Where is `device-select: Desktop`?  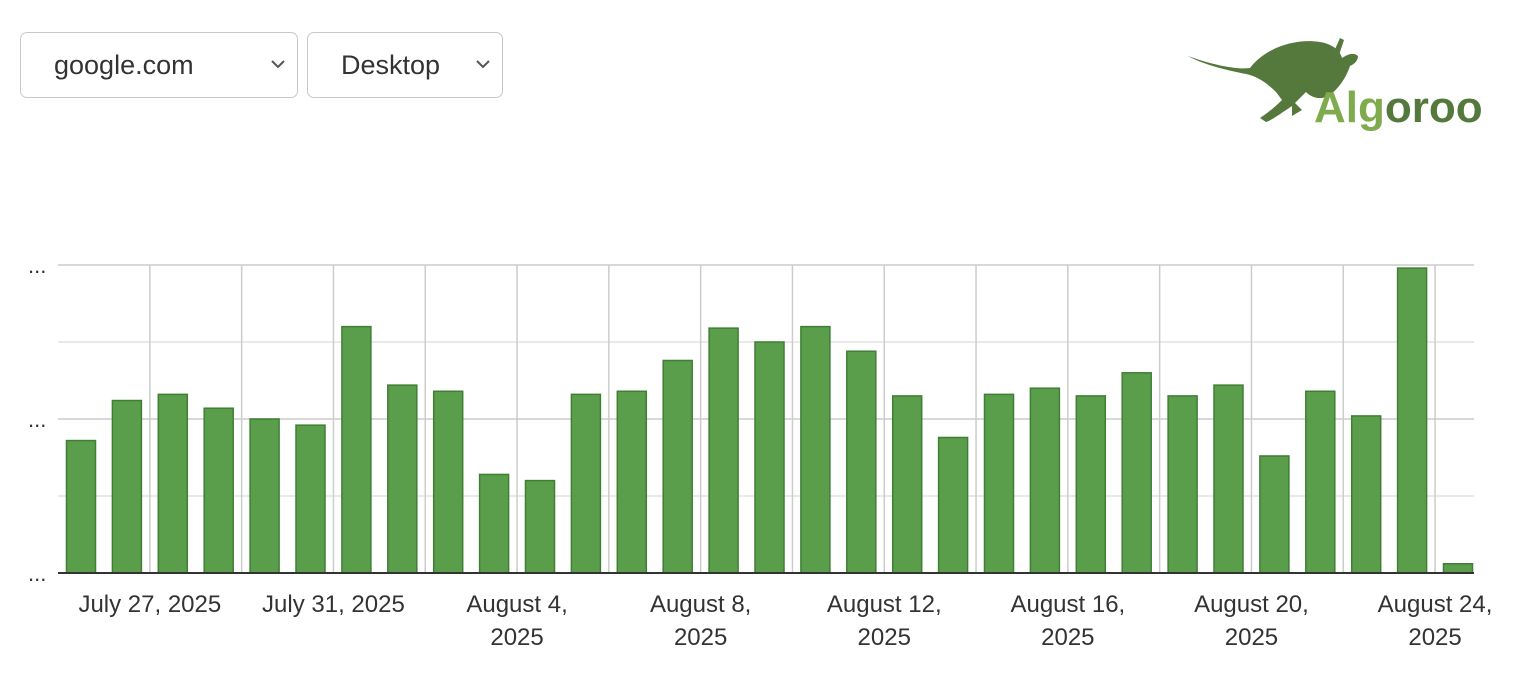
device-select: Desktop is located at coordinates (405, 65).